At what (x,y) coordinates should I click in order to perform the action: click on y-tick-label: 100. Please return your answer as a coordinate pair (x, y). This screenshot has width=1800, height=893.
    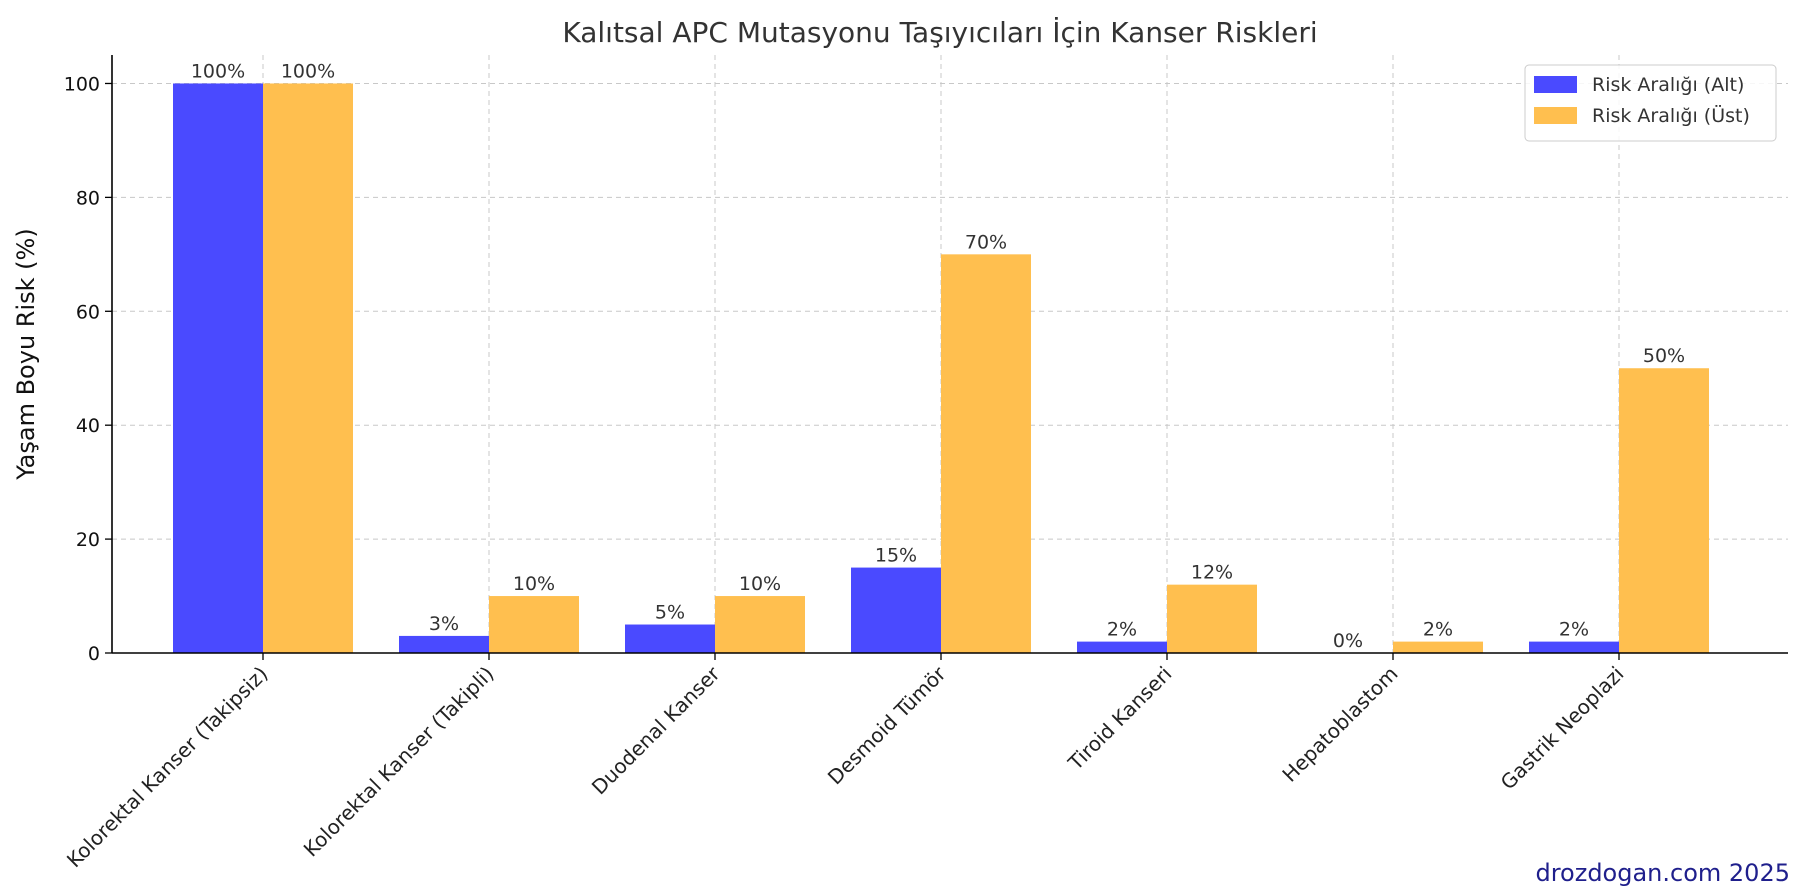
    Looking at the image, I should click on (82, 84).